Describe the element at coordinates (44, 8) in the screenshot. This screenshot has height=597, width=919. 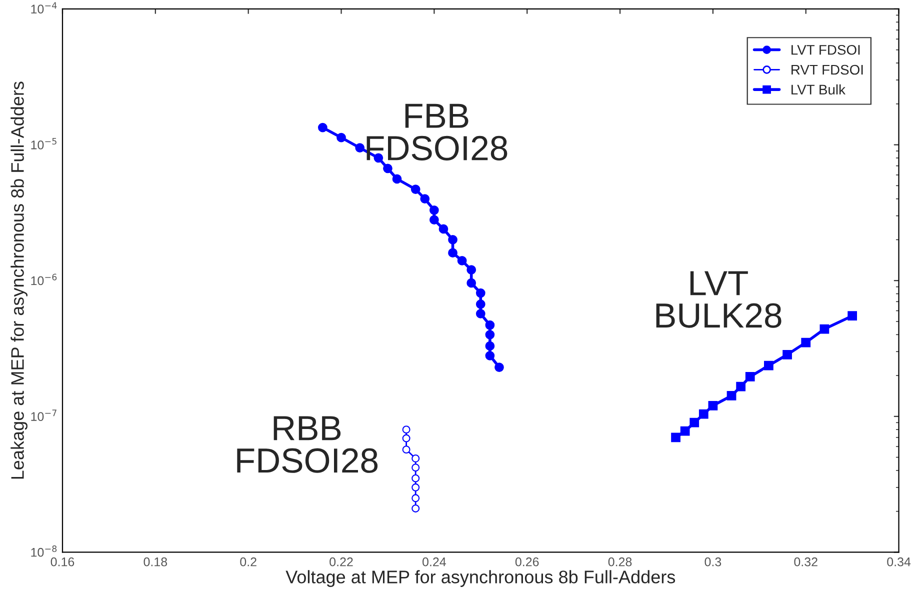
I see `y-tick-label: 10$^{−4}$` at that location.